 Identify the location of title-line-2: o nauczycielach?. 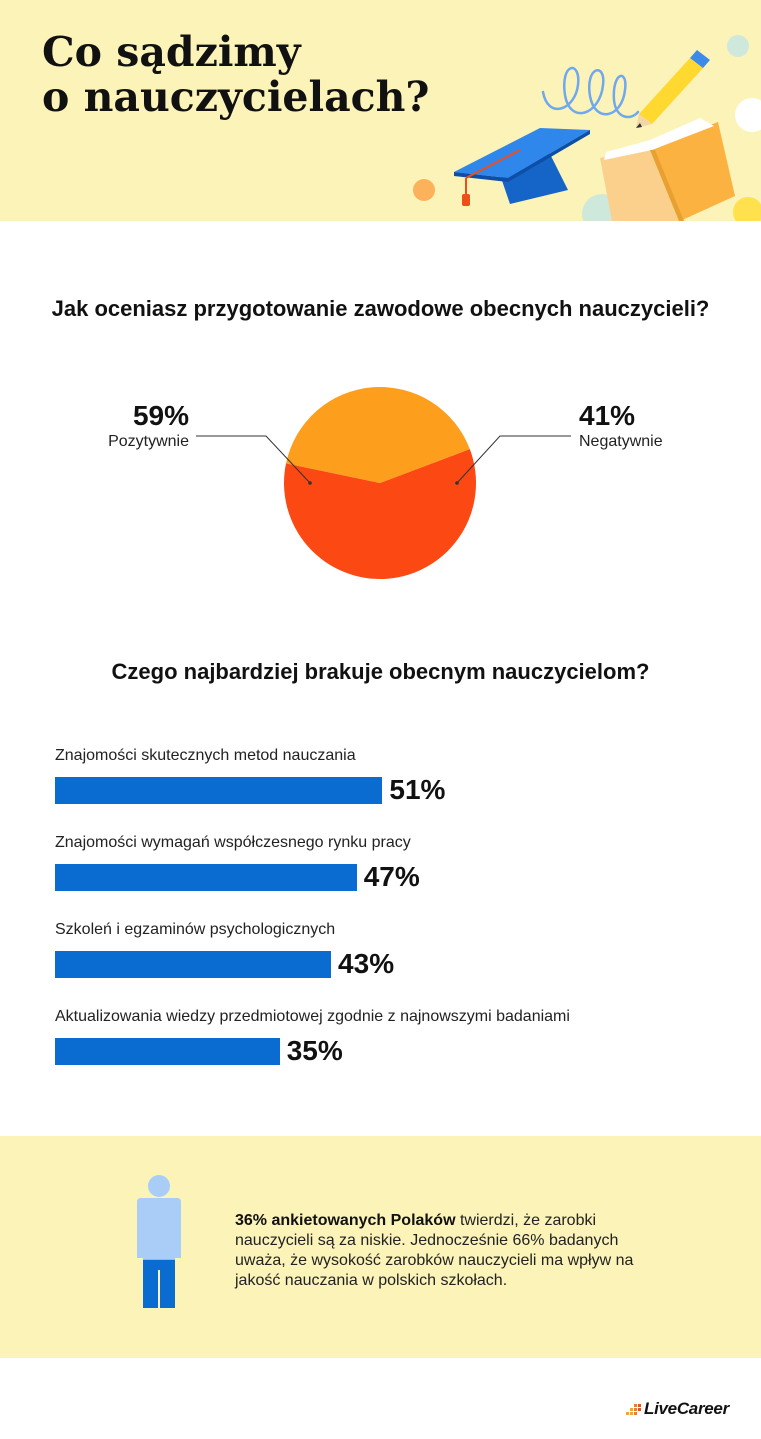
(236, 97).